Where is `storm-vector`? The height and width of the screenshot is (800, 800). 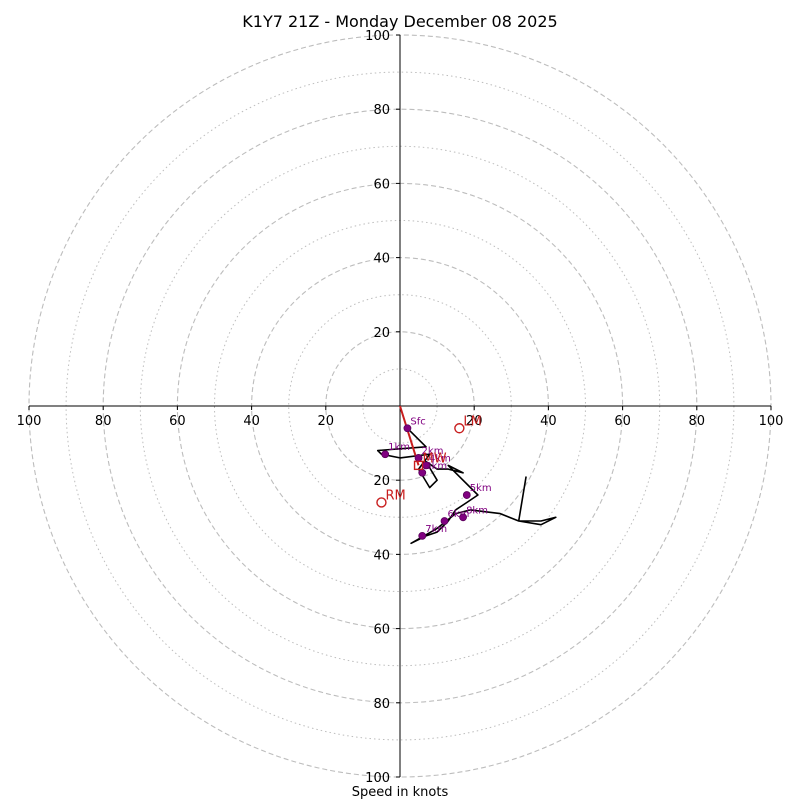
storm-vector is located at coordinates (409, 435).